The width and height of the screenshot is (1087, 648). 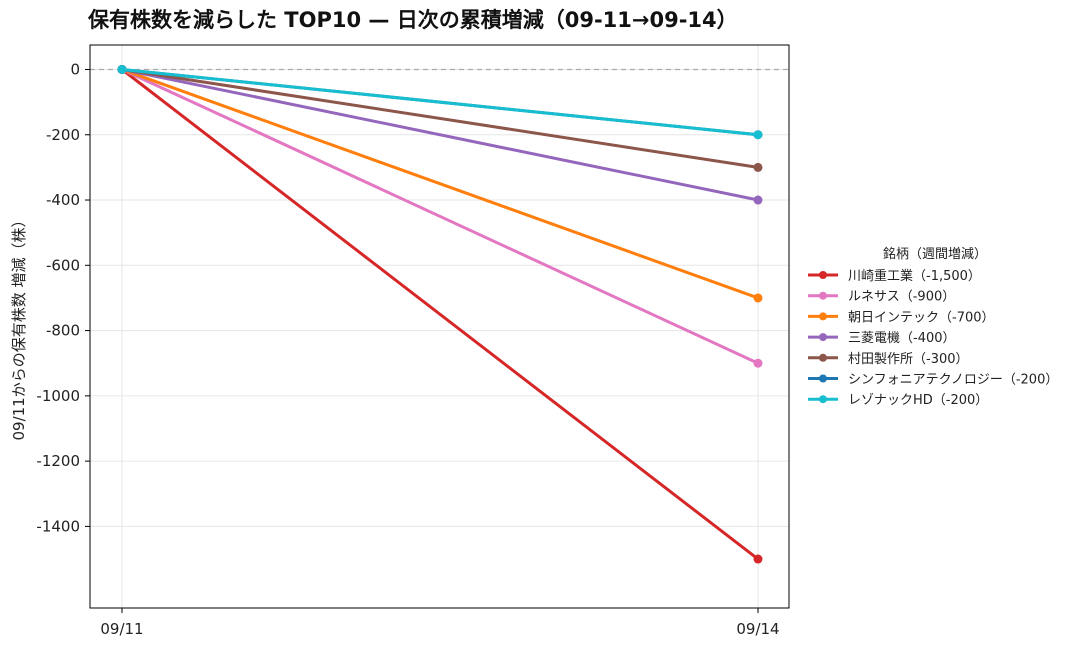 What do you see at coordinates (908, 359) in the screenshot?
I see `legend-label: 村田製作所（-300）` at bounding box center [908, 359].